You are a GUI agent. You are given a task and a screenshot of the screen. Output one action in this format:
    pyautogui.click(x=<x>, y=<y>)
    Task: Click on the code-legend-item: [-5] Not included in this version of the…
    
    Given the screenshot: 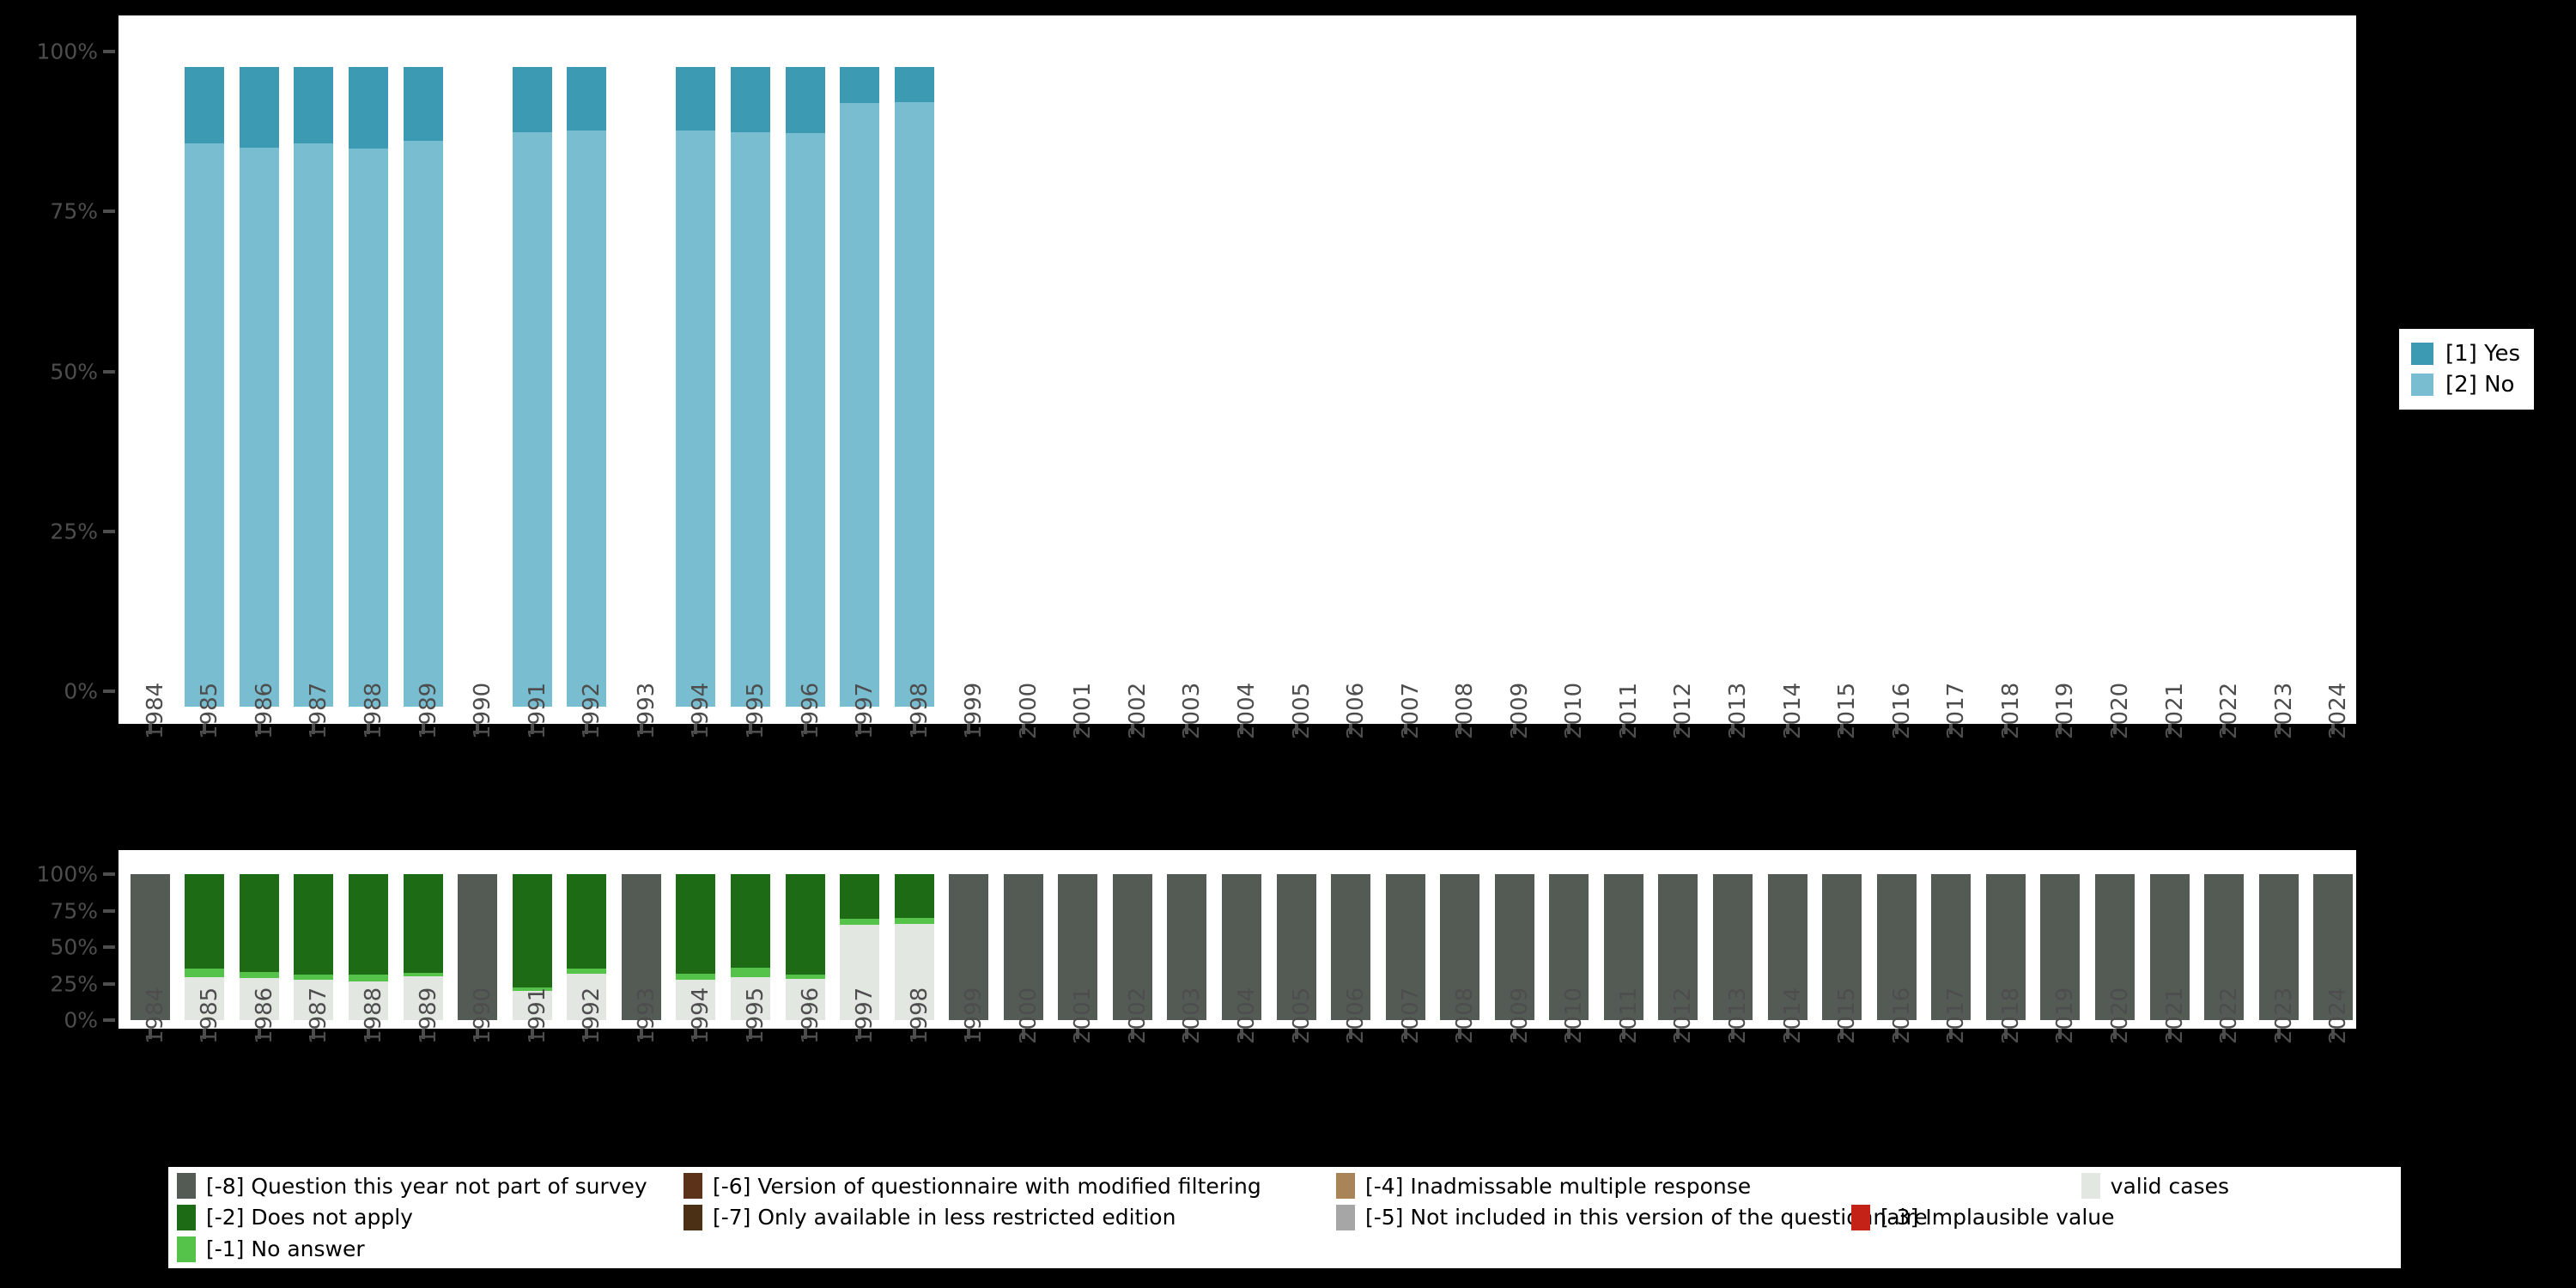 What is the action you would take?
    pyautogui.click(x=1632, y=1217)
    